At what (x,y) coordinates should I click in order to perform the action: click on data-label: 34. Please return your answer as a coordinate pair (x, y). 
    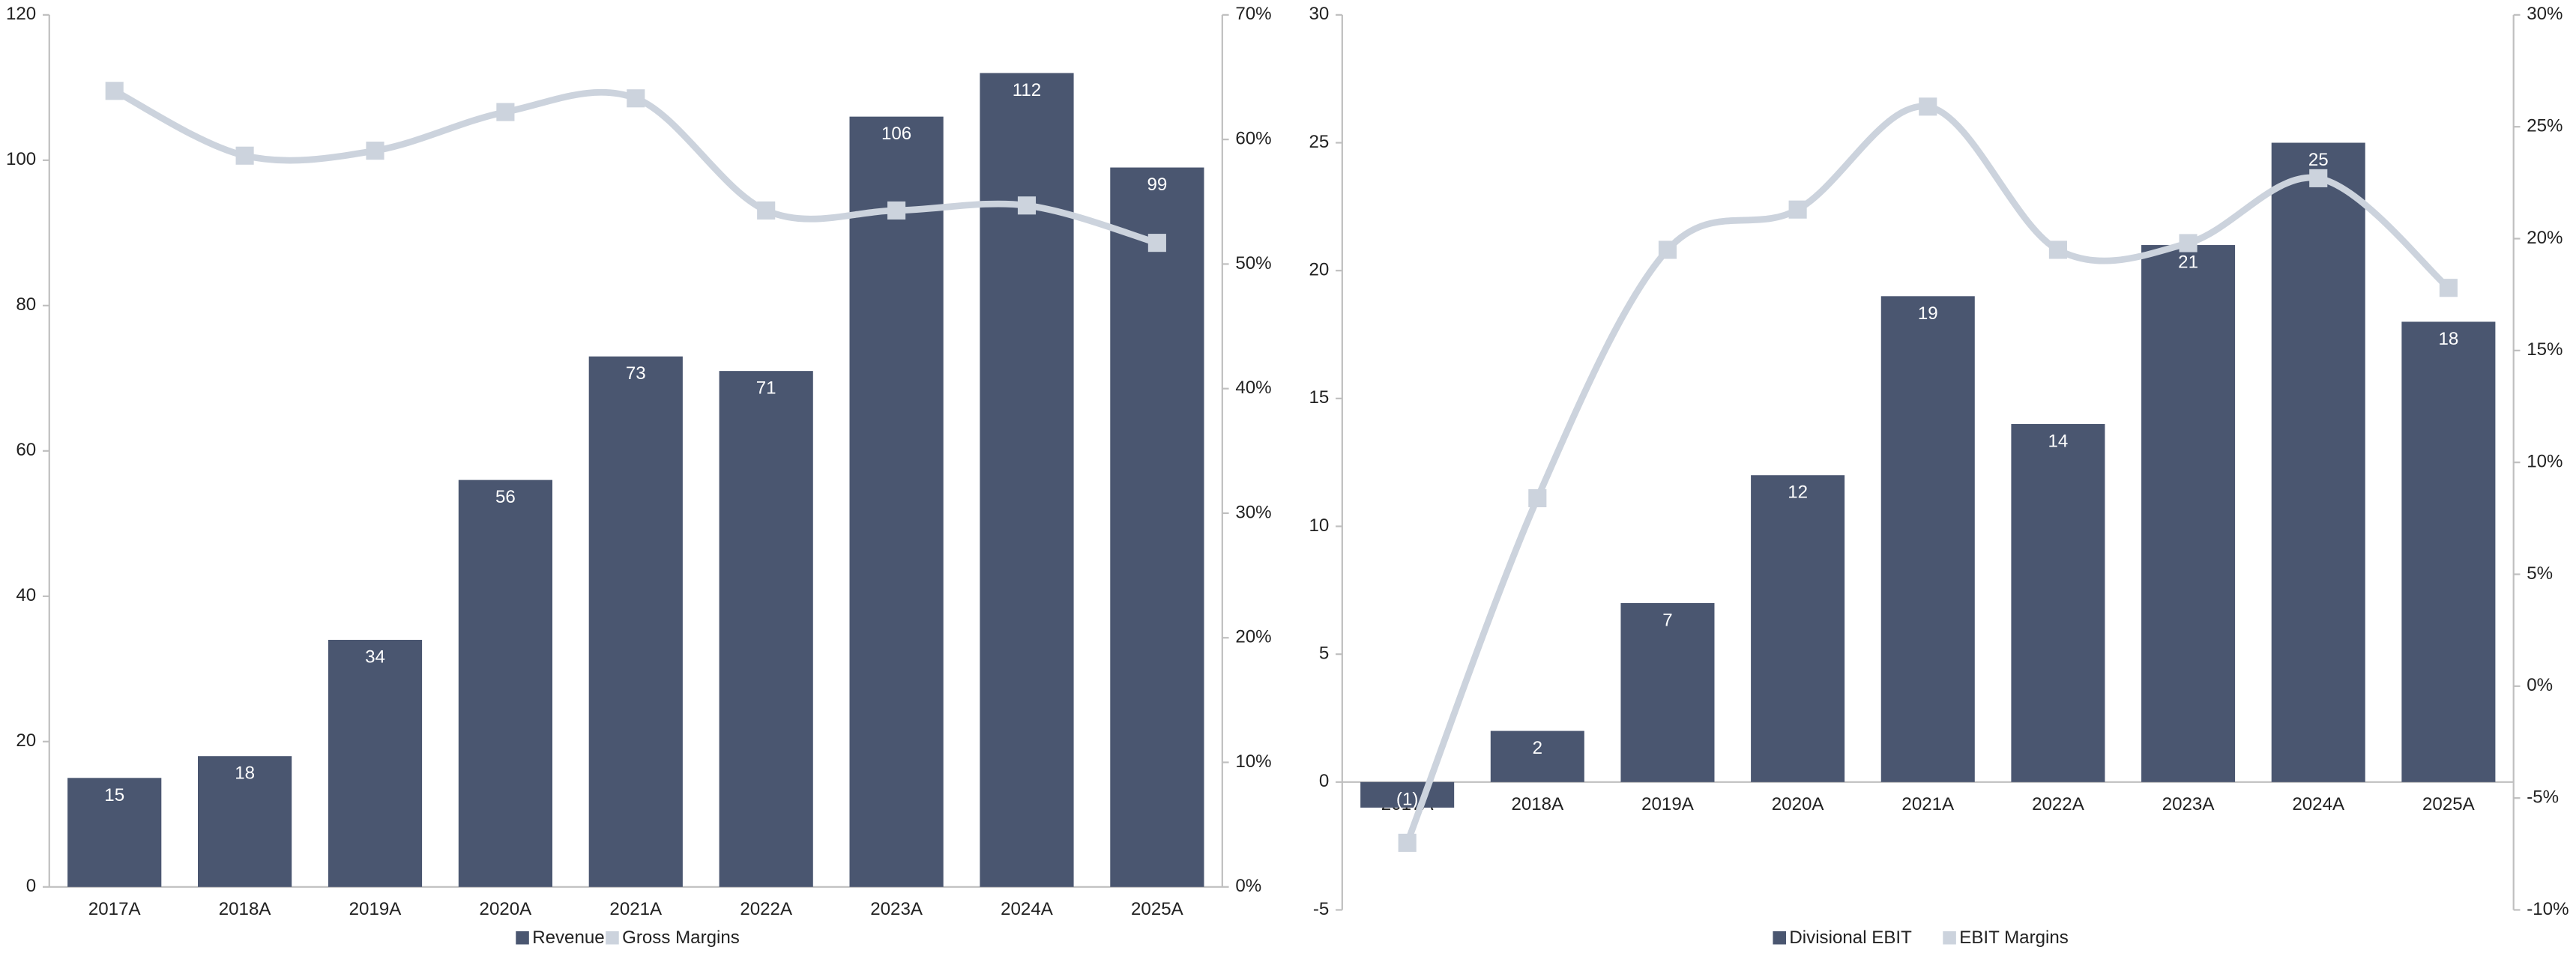
    Looking at the image, I should click on (375, 657).